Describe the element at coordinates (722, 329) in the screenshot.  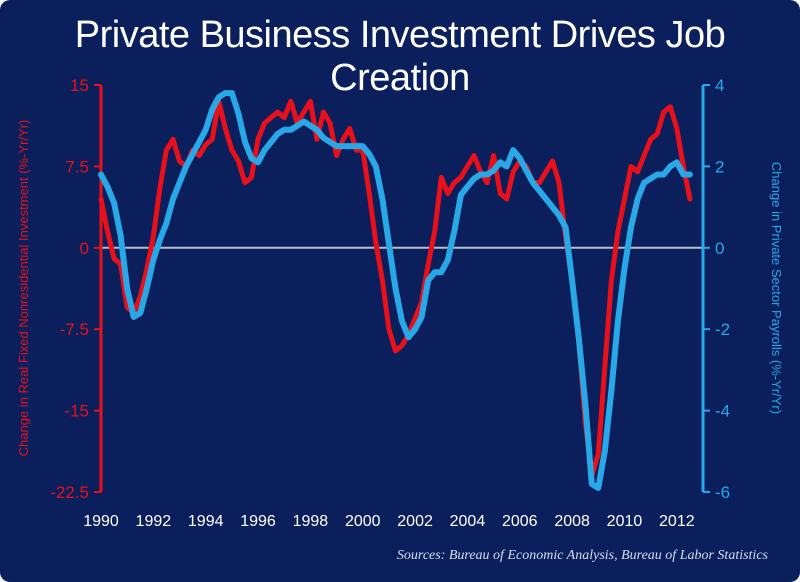
I see `right-axis-tick-label: -2` at that location.